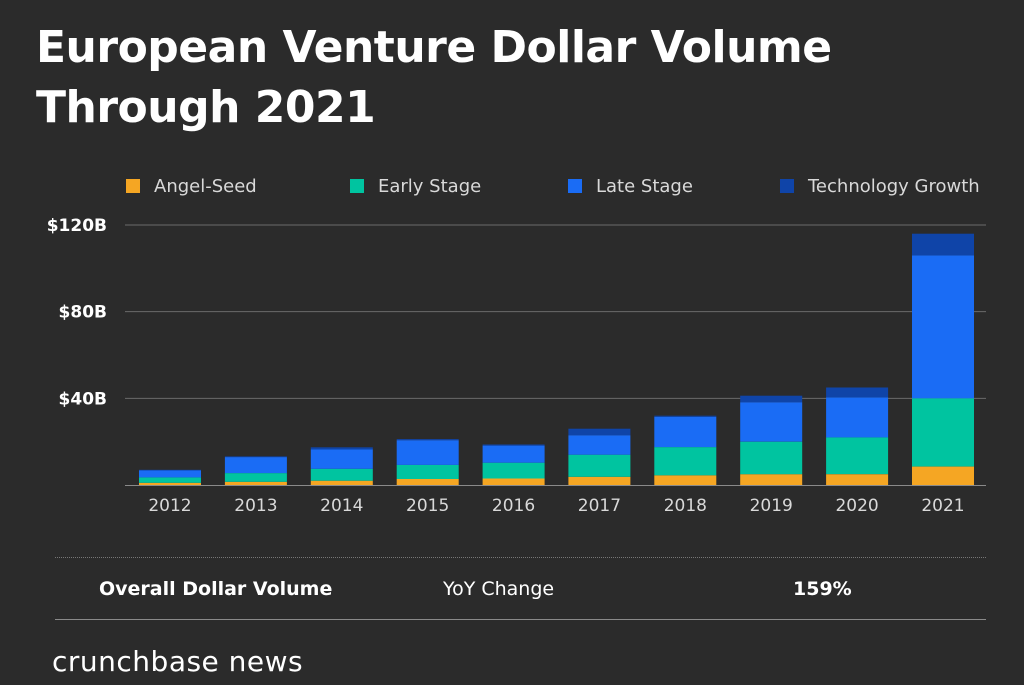 This screenshot has width=1024, height=685. I want to click on x-tick-label-2021: 2021, so click(942, 506).